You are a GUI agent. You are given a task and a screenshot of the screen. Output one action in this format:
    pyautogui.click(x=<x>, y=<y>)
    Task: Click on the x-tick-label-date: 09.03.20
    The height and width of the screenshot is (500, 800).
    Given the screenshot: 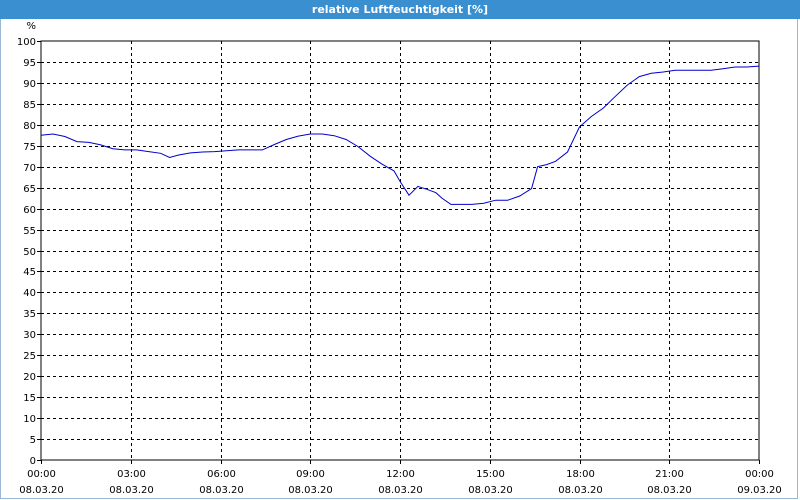 What is the action you would take?
    pyautogui.click(x=759, y=490)
    